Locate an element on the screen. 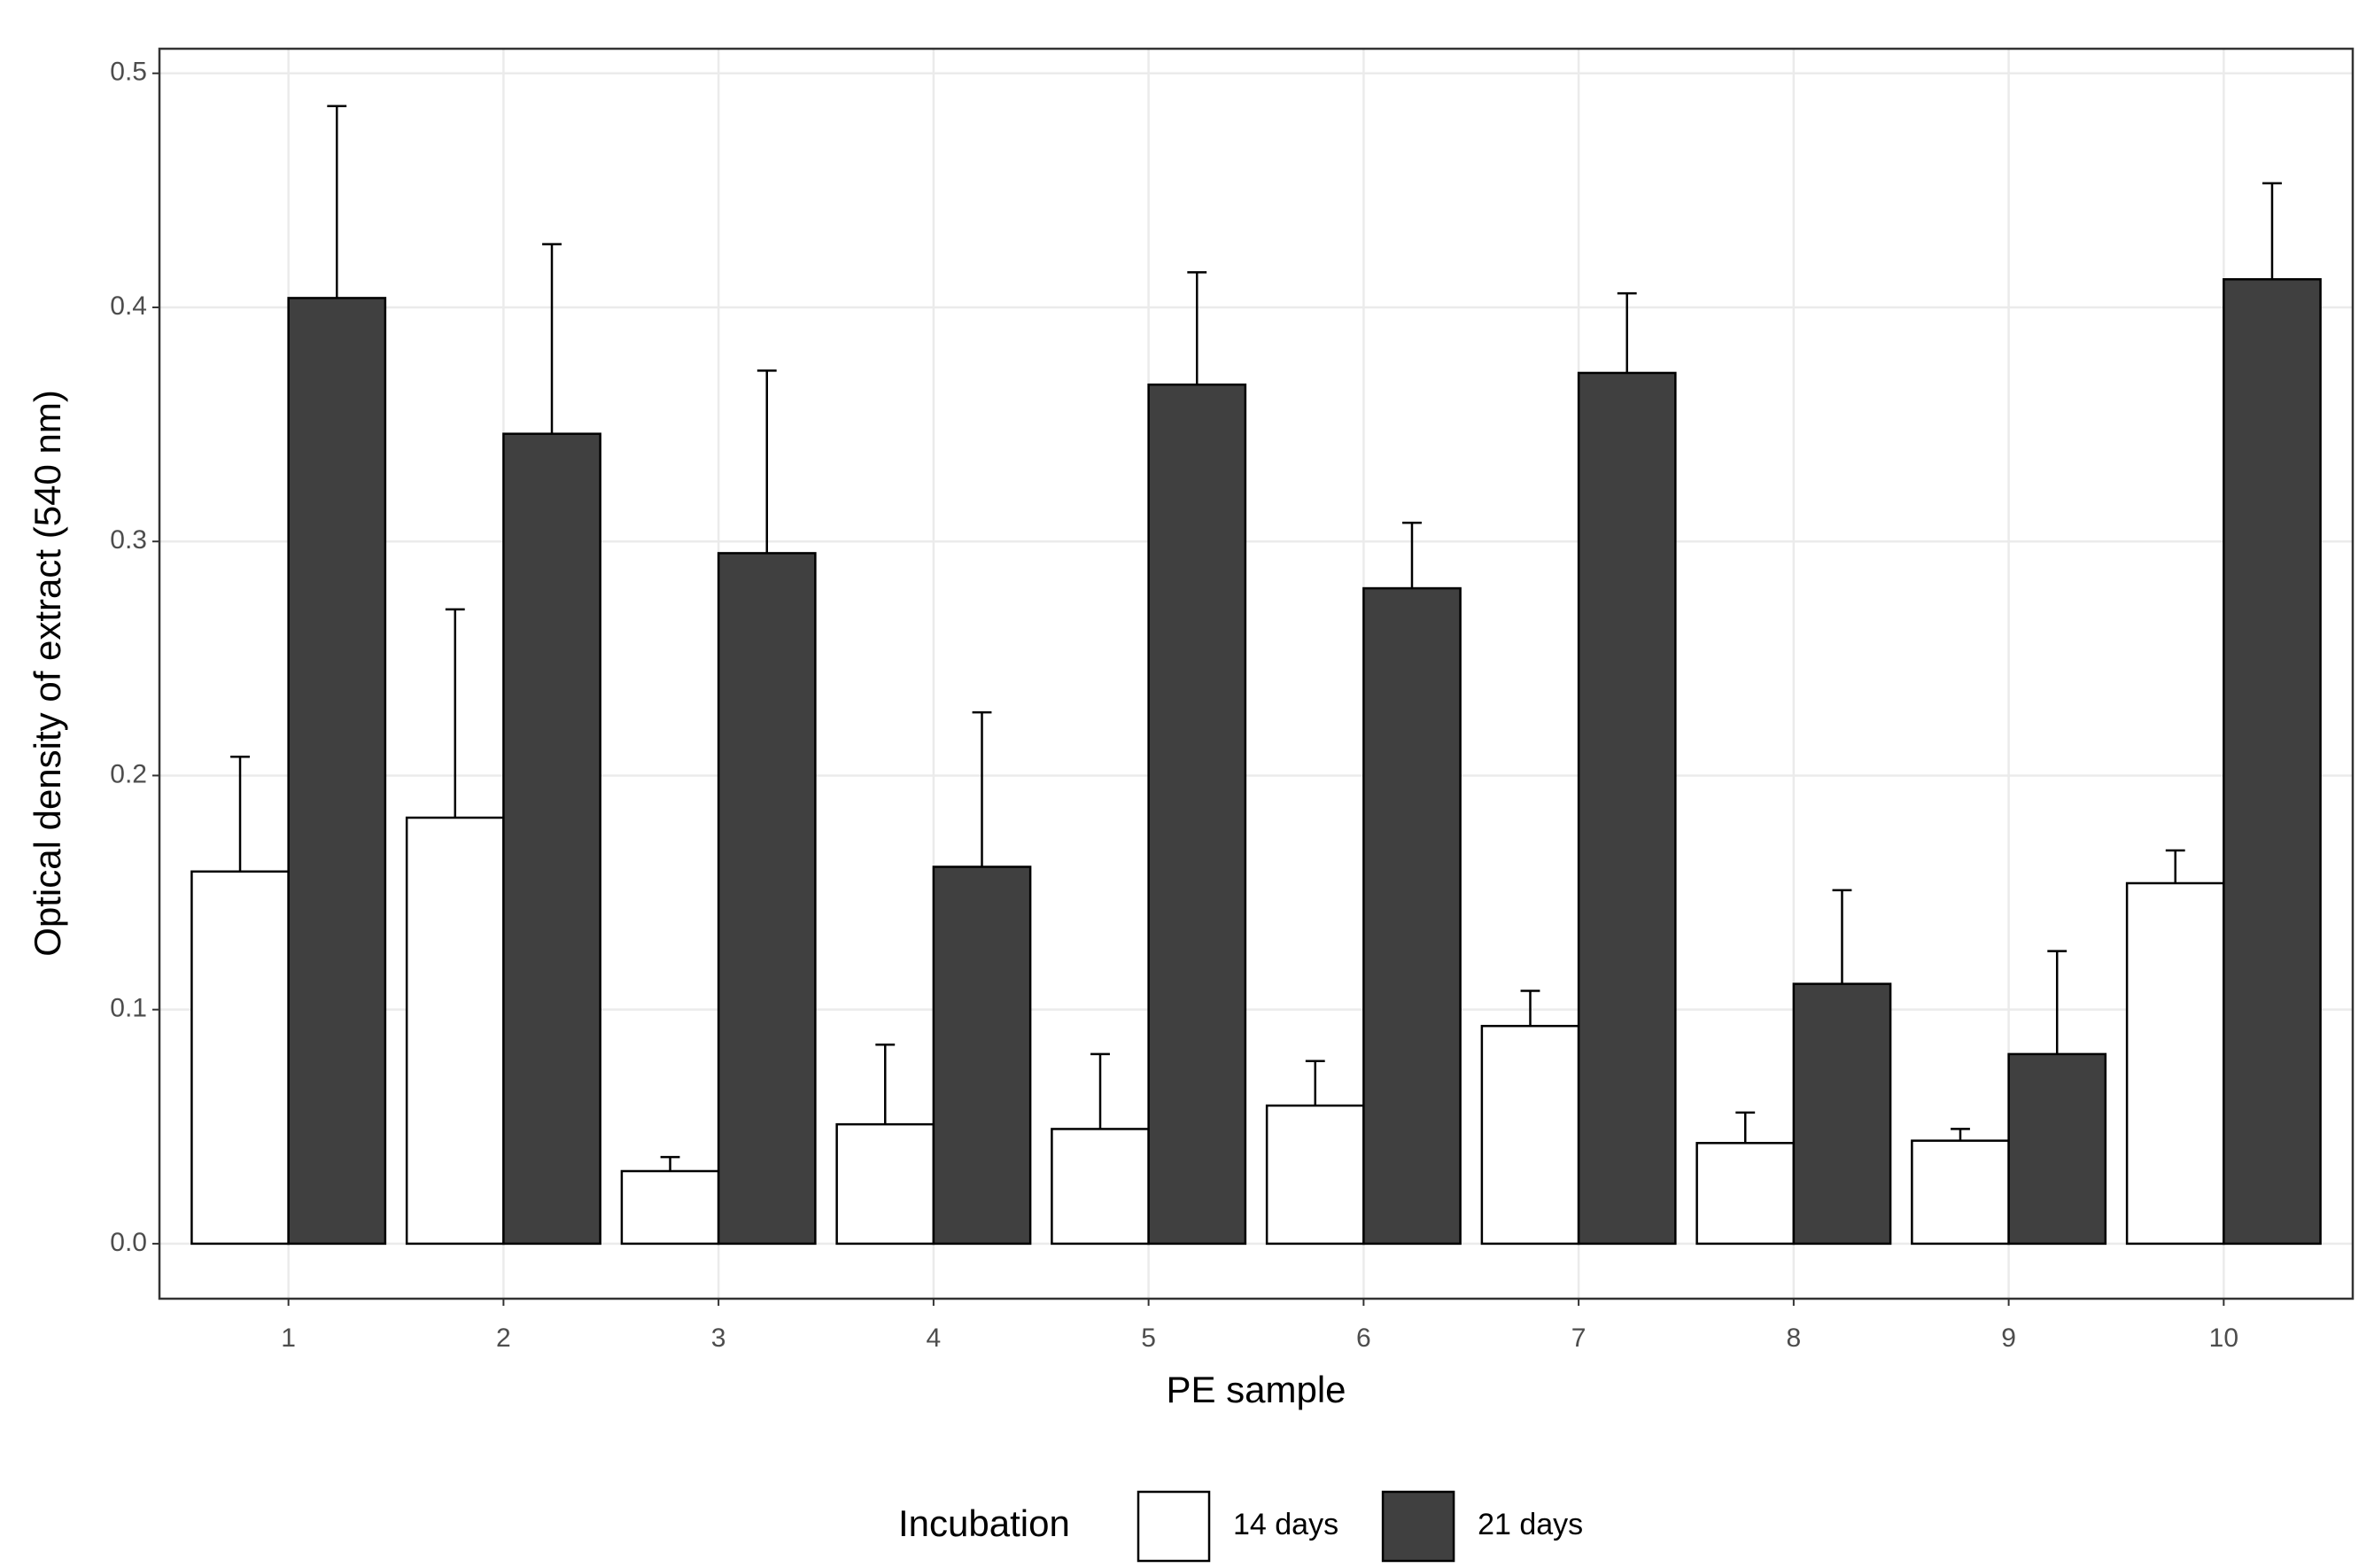 The image size is (2374, 1568). legend-label: 21 days is located at coordinates (1530, 1524).